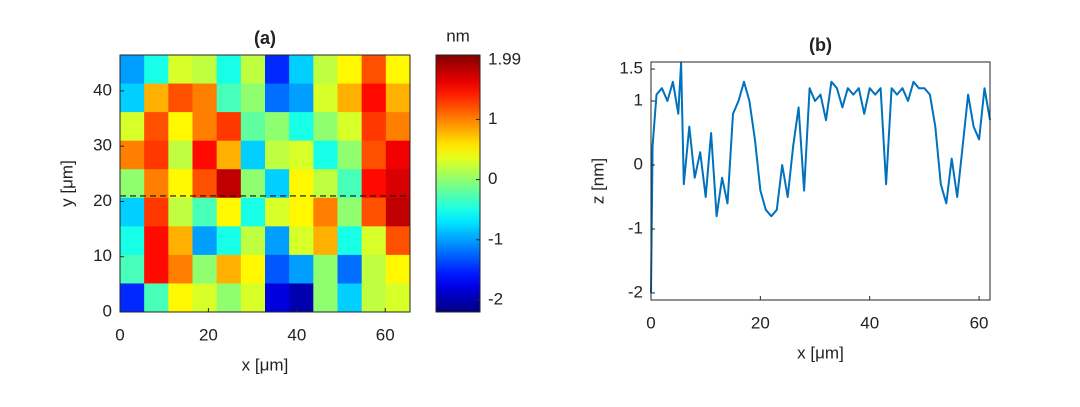 The height and width of the screenshot is (407, 1080). I want to click on x-tick-label: 0, so click(650, 322).